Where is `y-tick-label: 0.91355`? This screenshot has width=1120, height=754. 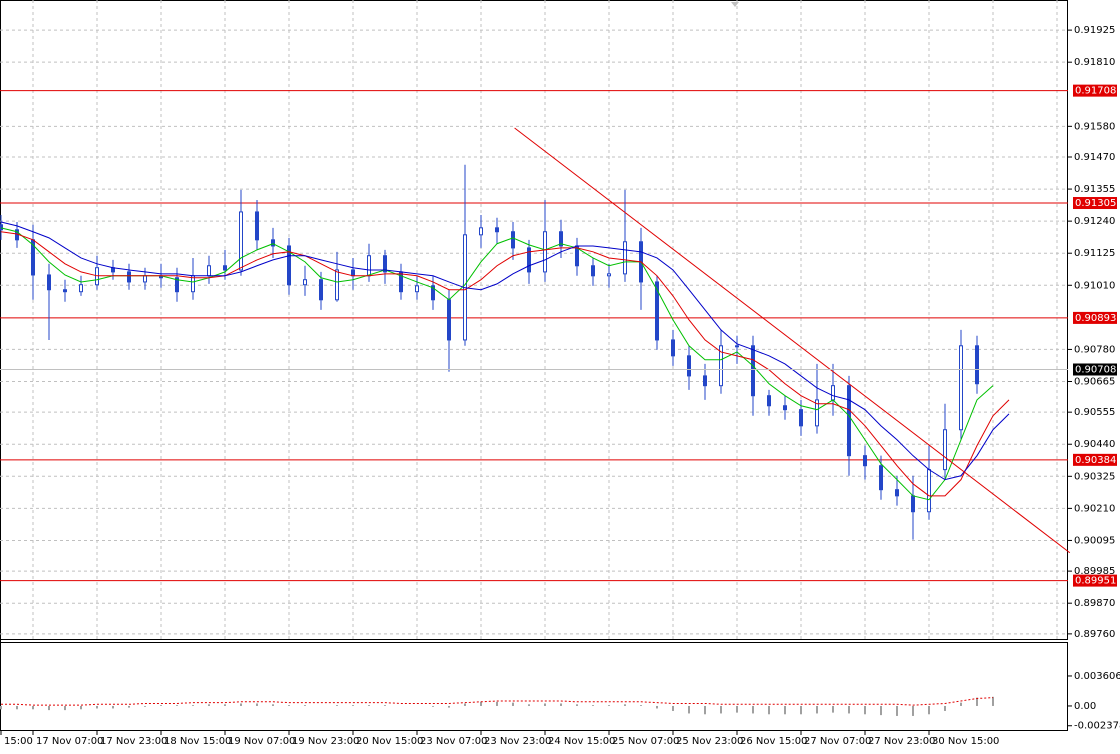 y-tick-label: 0.91355 is located at coordinates (1094, 189).